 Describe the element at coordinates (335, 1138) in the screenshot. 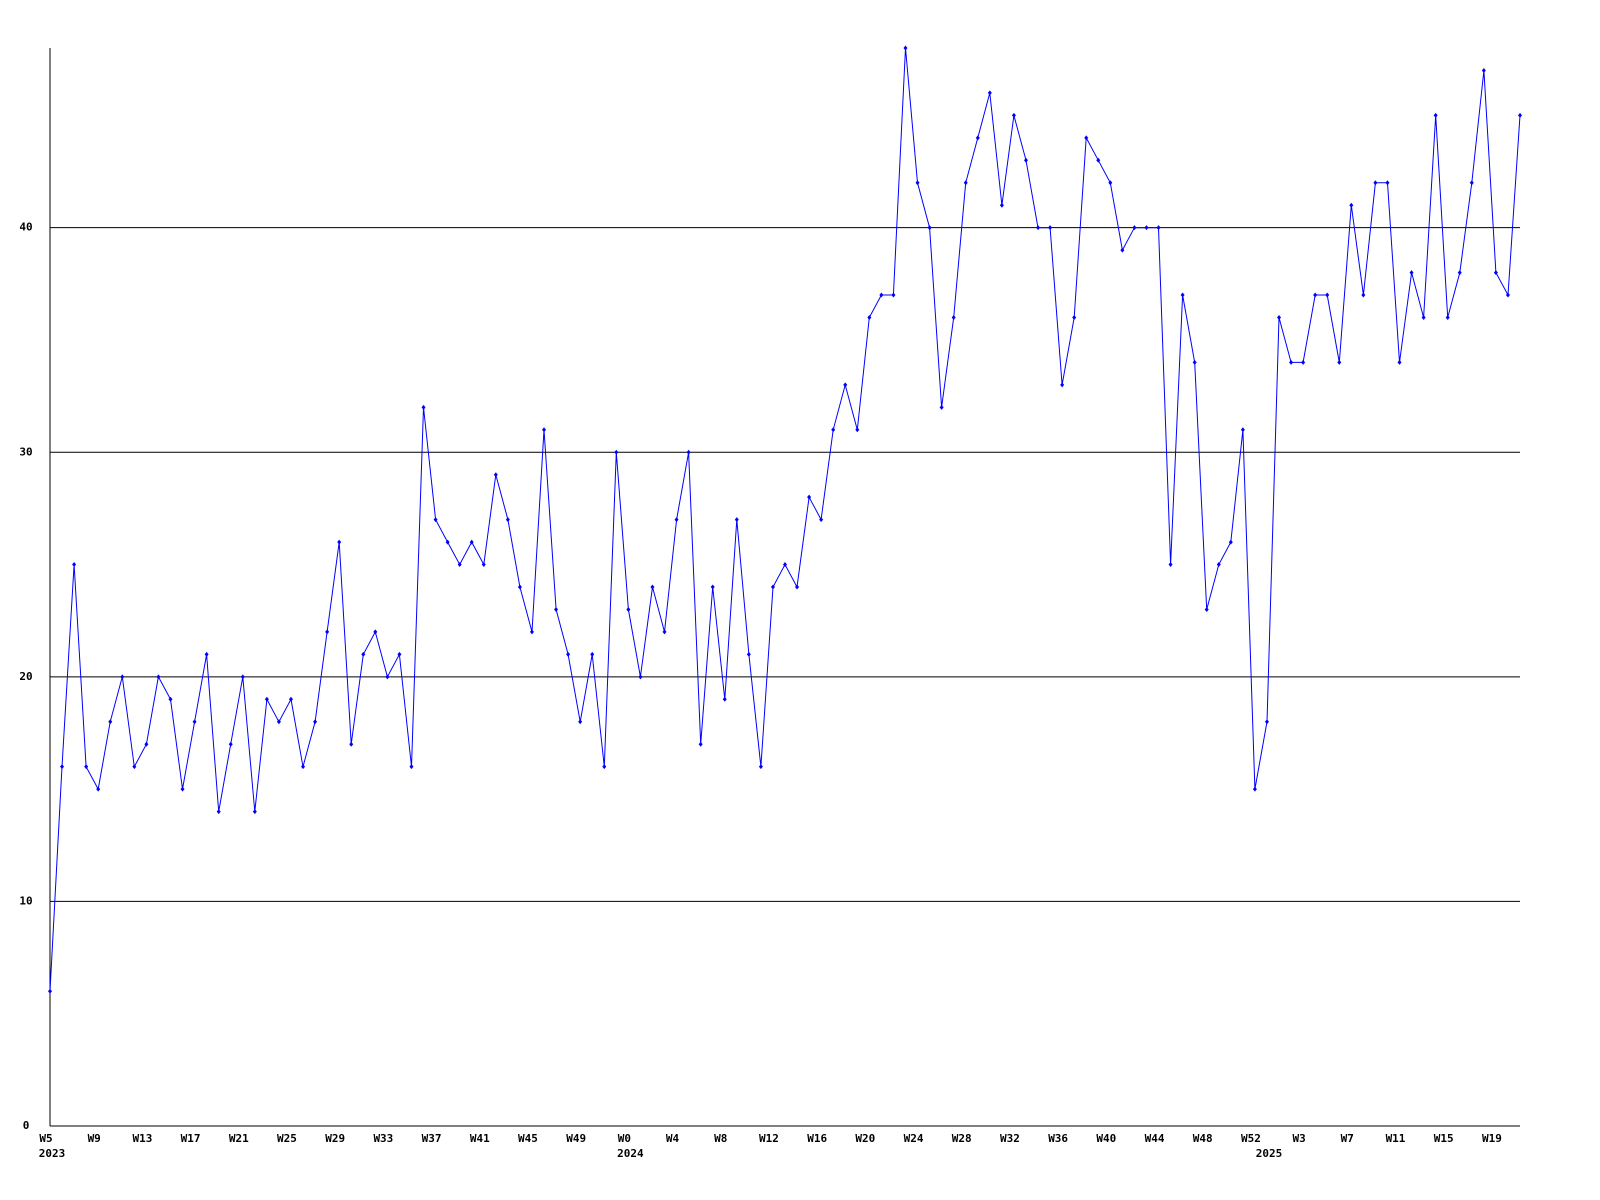

I see `x-tick-label: W29` at that location.